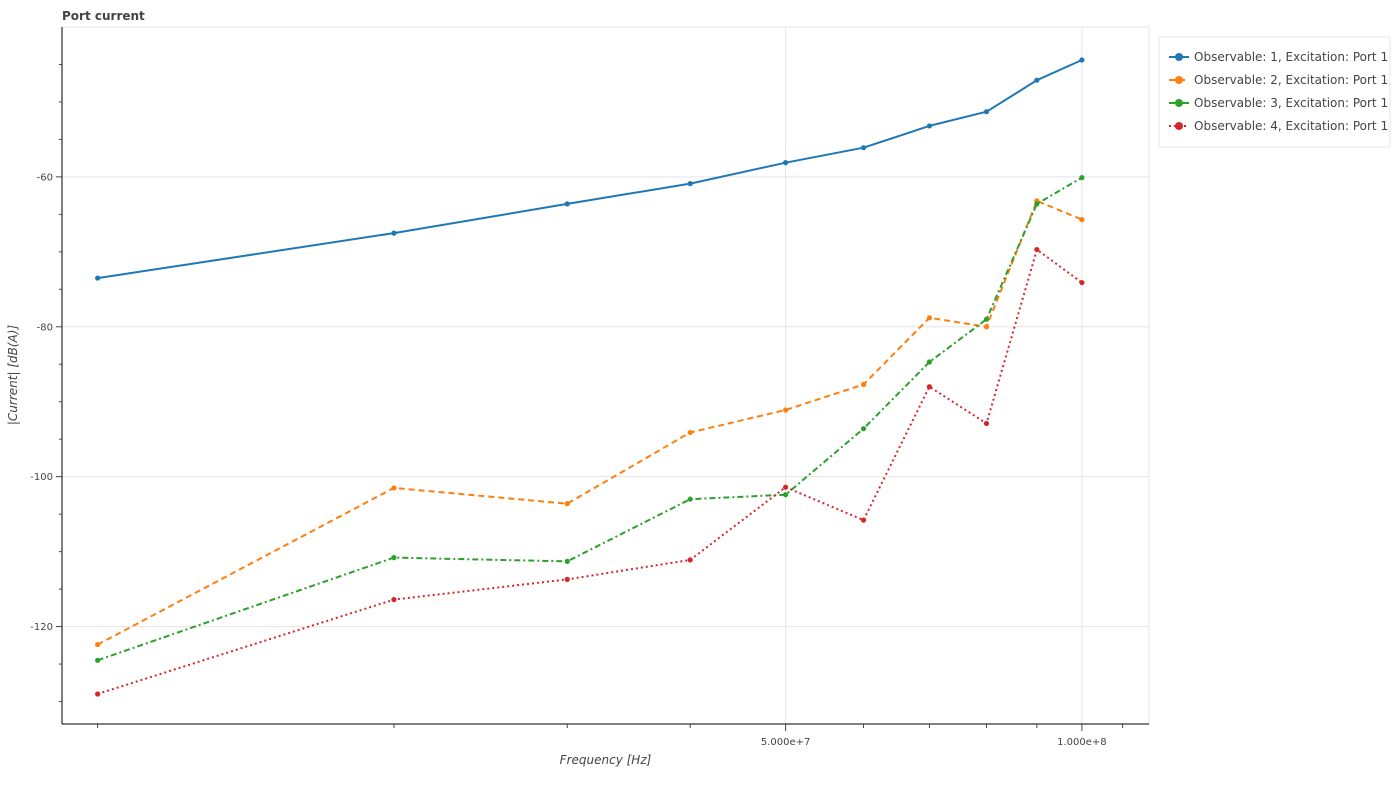  What do you see at coordinates (103, 16) in the screenshot?
I see `chart-title: Port current` at bounding box center [103, 16].